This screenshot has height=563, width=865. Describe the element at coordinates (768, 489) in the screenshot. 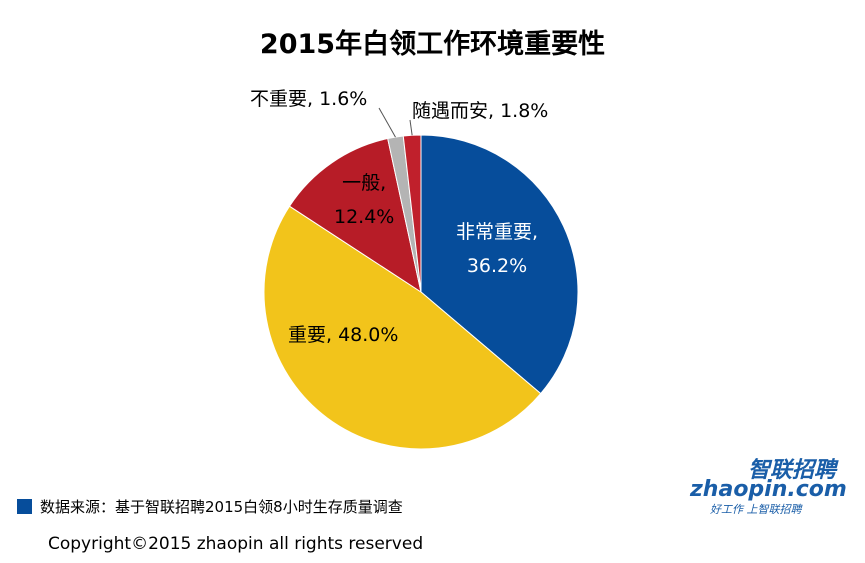

I see `logo-domain: zhaopin.com` at that location.